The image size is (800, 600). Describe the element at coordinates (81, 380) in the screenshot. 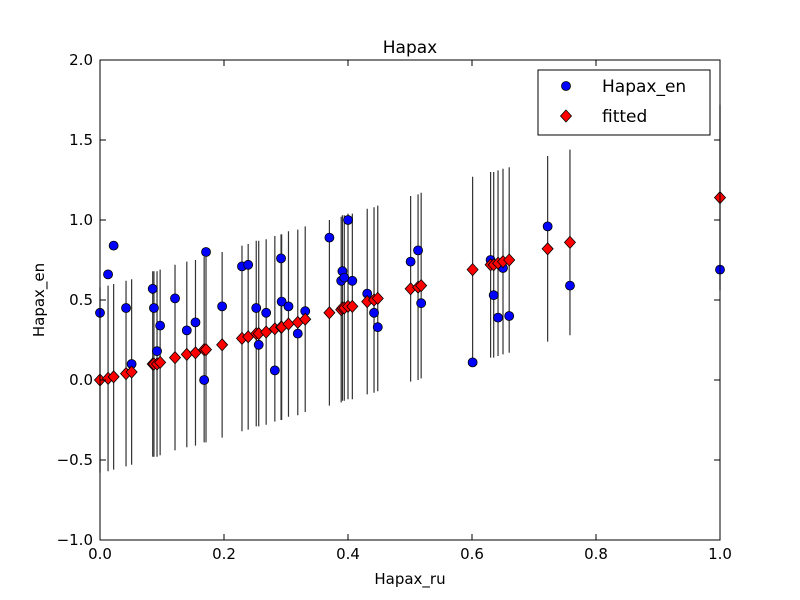

I see `y-tick-label: 0.0` at that location.